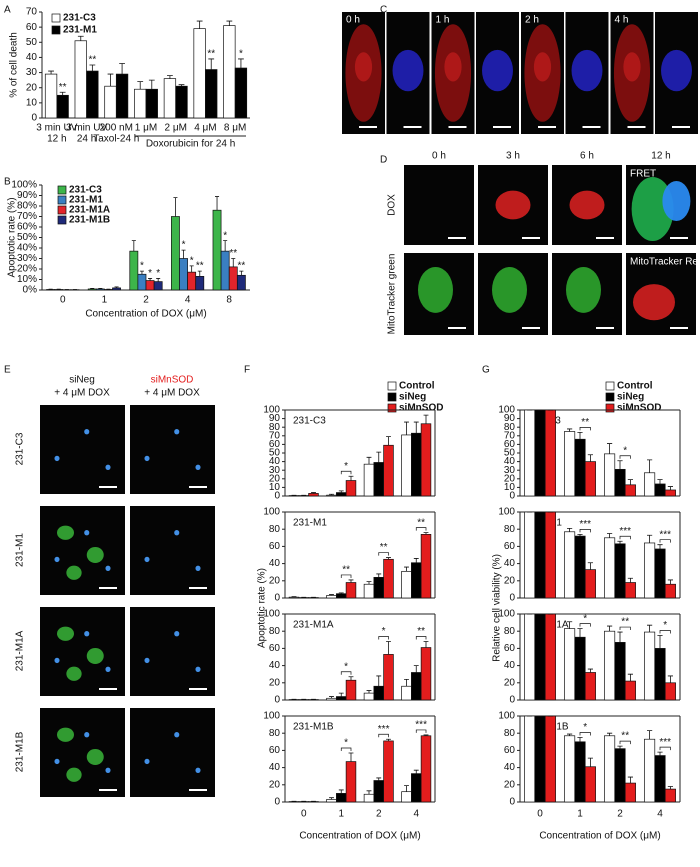 This screenshot has width=700, height=867. I want to click on y-axis-label: Apoptotic rate (%), so click(12, 237).